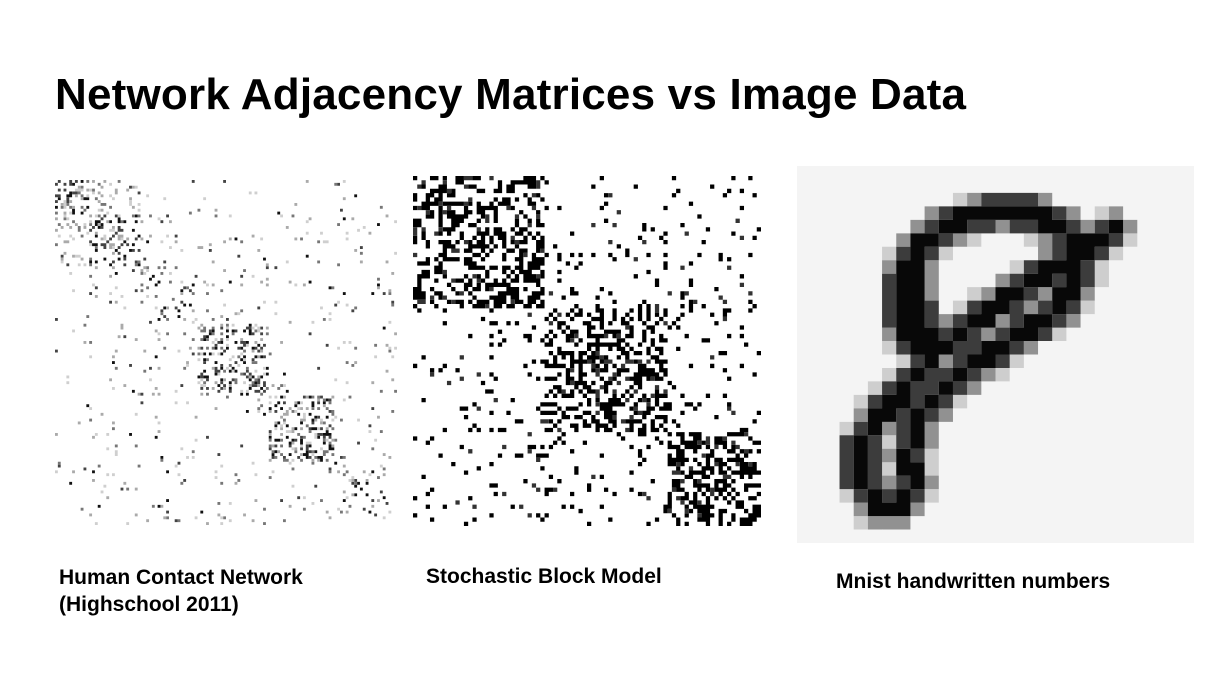 This screenshot has height=685, width=1230. I want to click on sbm-caption: Stochastic Block Model, so click(544, 576).